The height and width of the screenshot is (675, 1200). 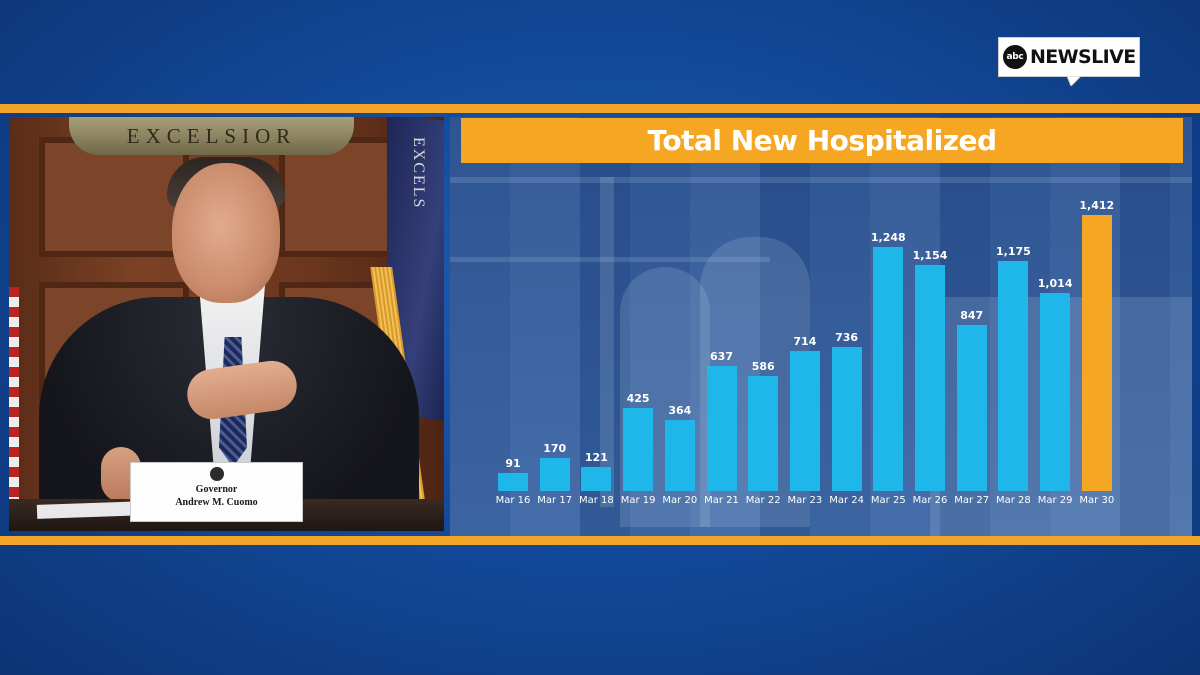 I want to click on bar-value-label: 364, so click(x=680, y=410).